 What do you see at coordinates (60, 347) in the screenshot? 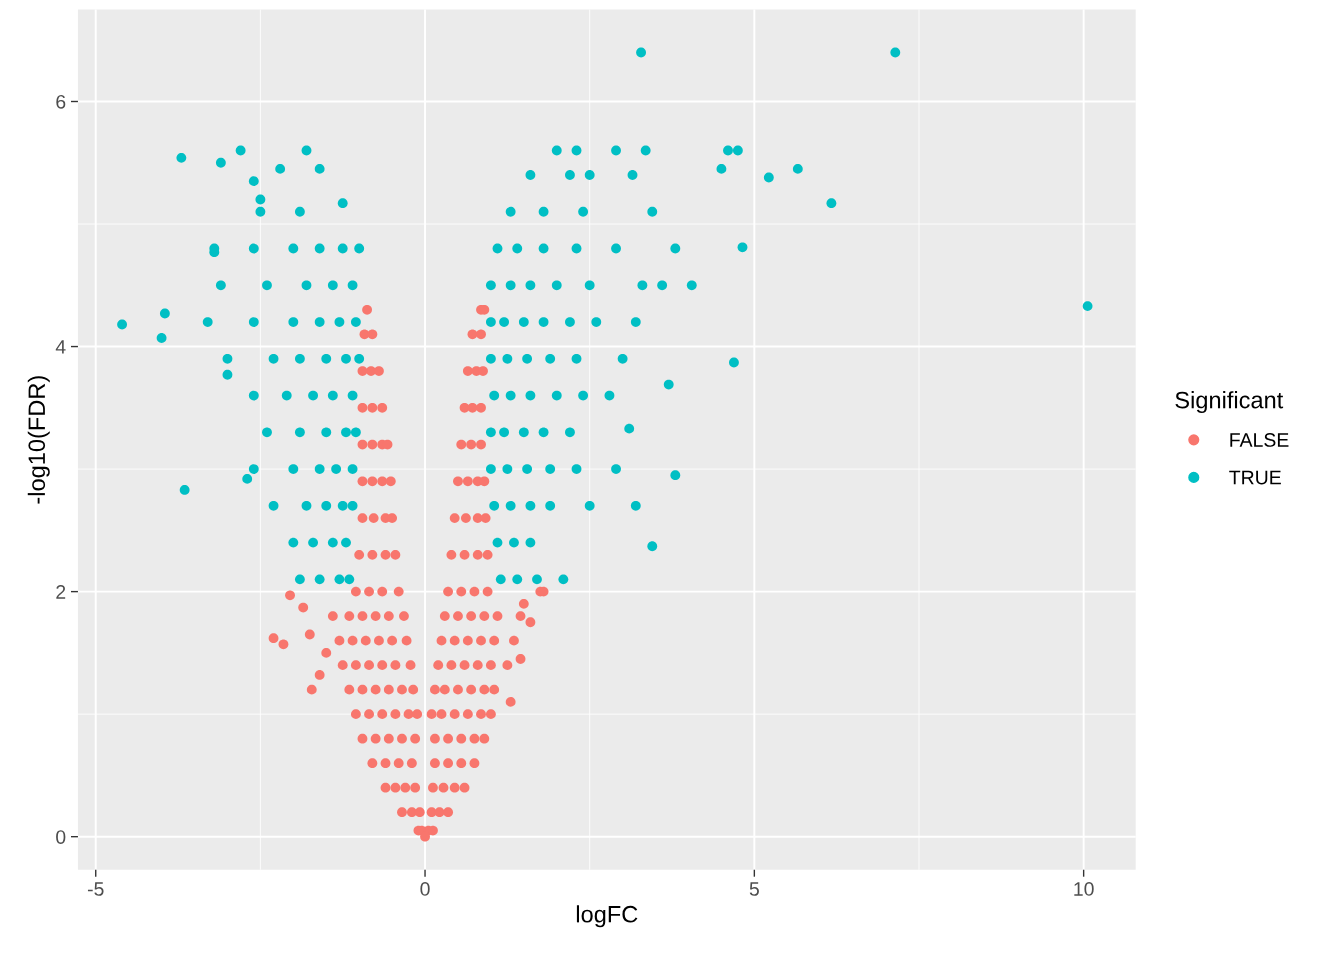
I see `y-tick-label: 4` at bounding box center [60, 347].